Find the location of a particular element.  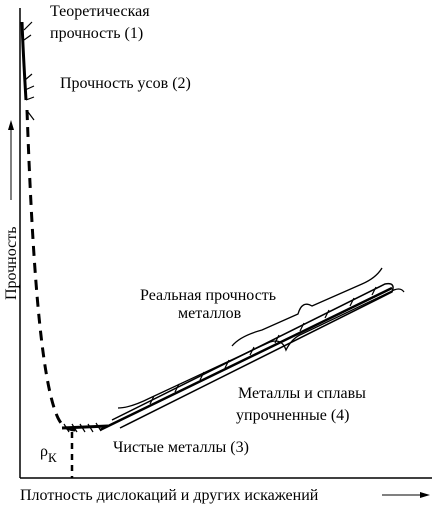

brace-upper is located at coordinates (307, 307).